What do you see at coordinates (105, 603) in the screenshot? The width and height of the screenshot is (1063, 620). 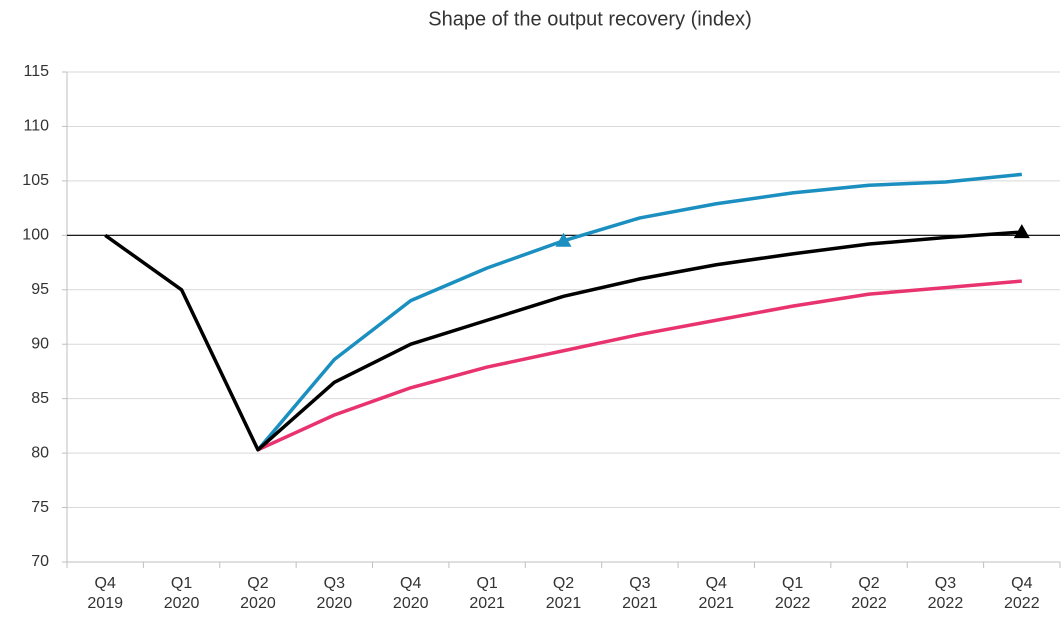 I see `x-tick-label-line: 2019` at bounding box center [105, 603].